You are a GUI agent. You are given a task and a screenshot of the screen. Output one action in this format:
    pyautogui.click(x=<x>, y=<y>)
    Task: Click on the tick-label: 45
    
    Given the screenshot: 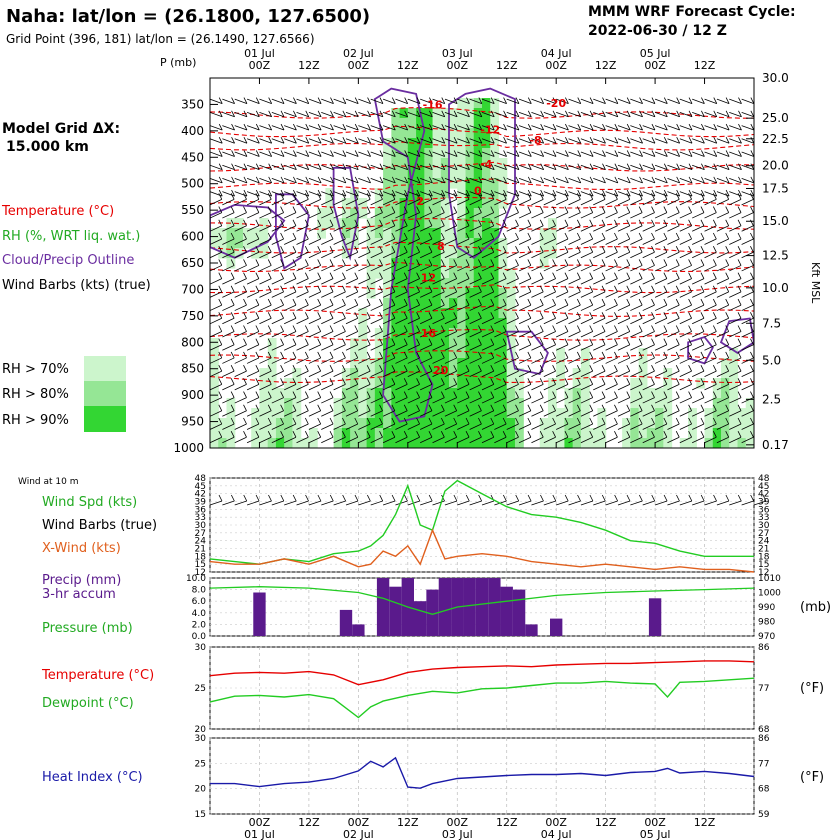 What is the action you would take?
    pyautogui.click(x=200, y=487)
    